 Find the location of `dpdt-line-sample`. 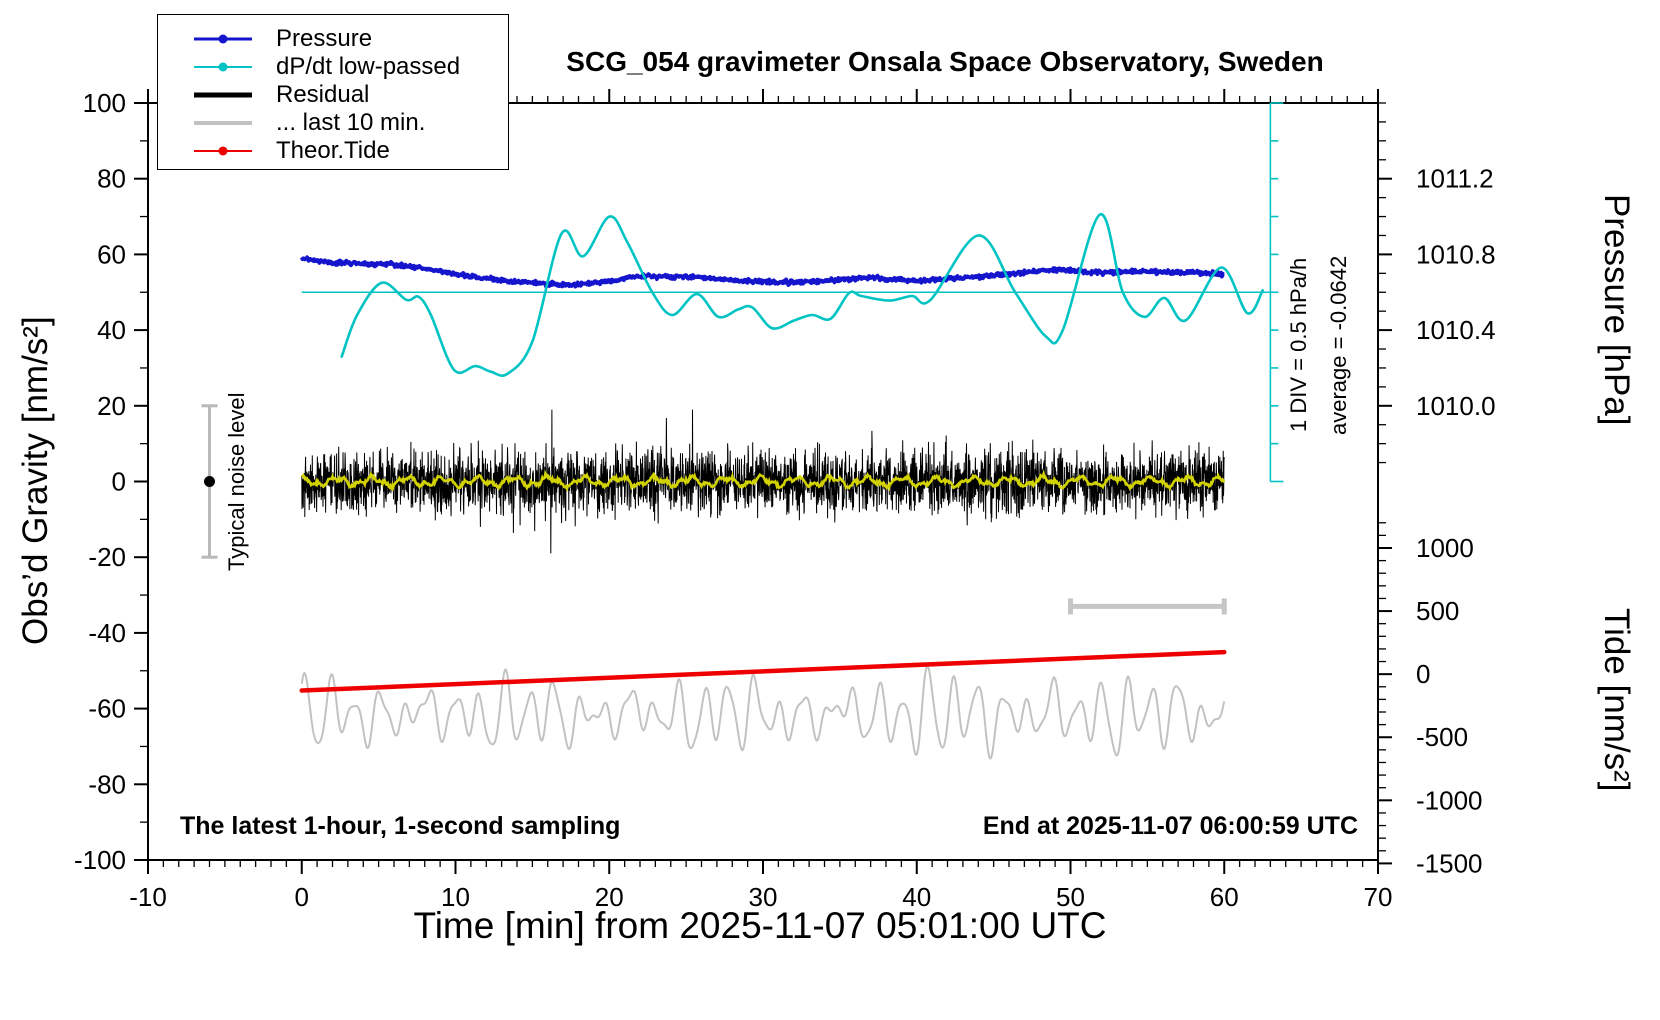

dpdt-line-sample is located at coordinates (223, 67).